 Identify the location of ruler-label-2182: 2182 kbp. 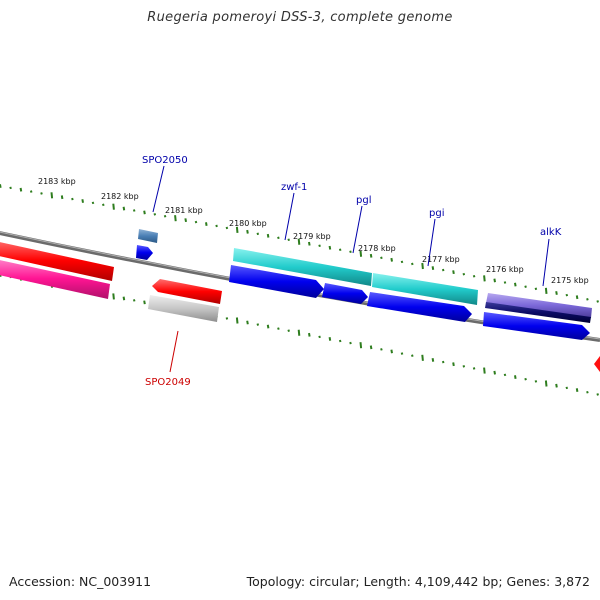
(120, 196).